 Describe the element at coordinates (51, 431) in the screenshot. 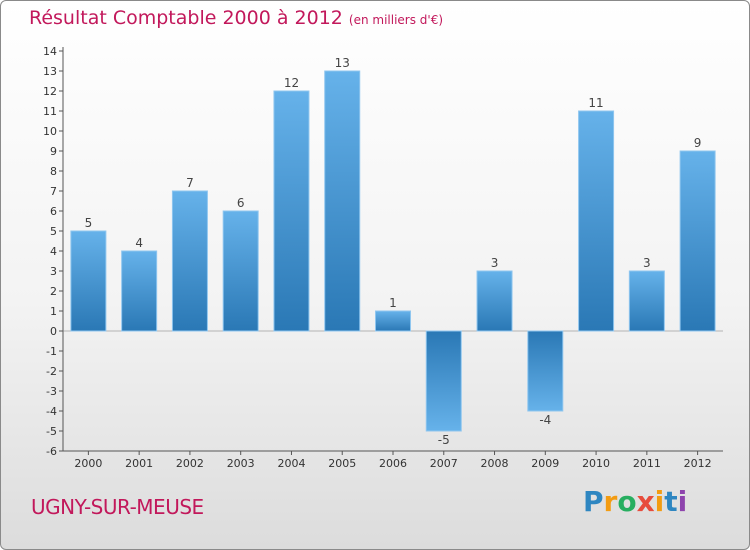

I see `y-tick-label: -5` at that location.